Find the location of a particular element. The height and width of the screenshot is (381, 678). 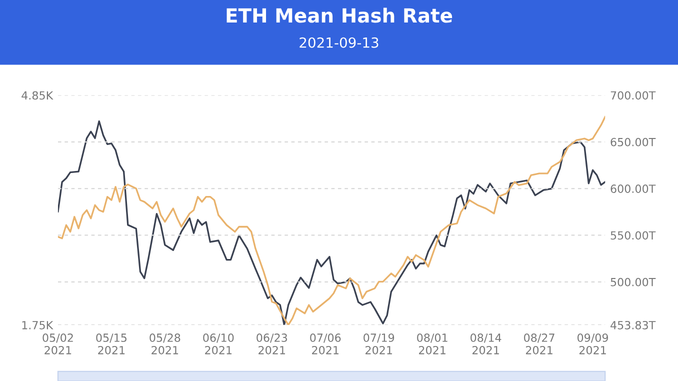

y2-tick-label: 700.00T is located at coordinates (633, 95).